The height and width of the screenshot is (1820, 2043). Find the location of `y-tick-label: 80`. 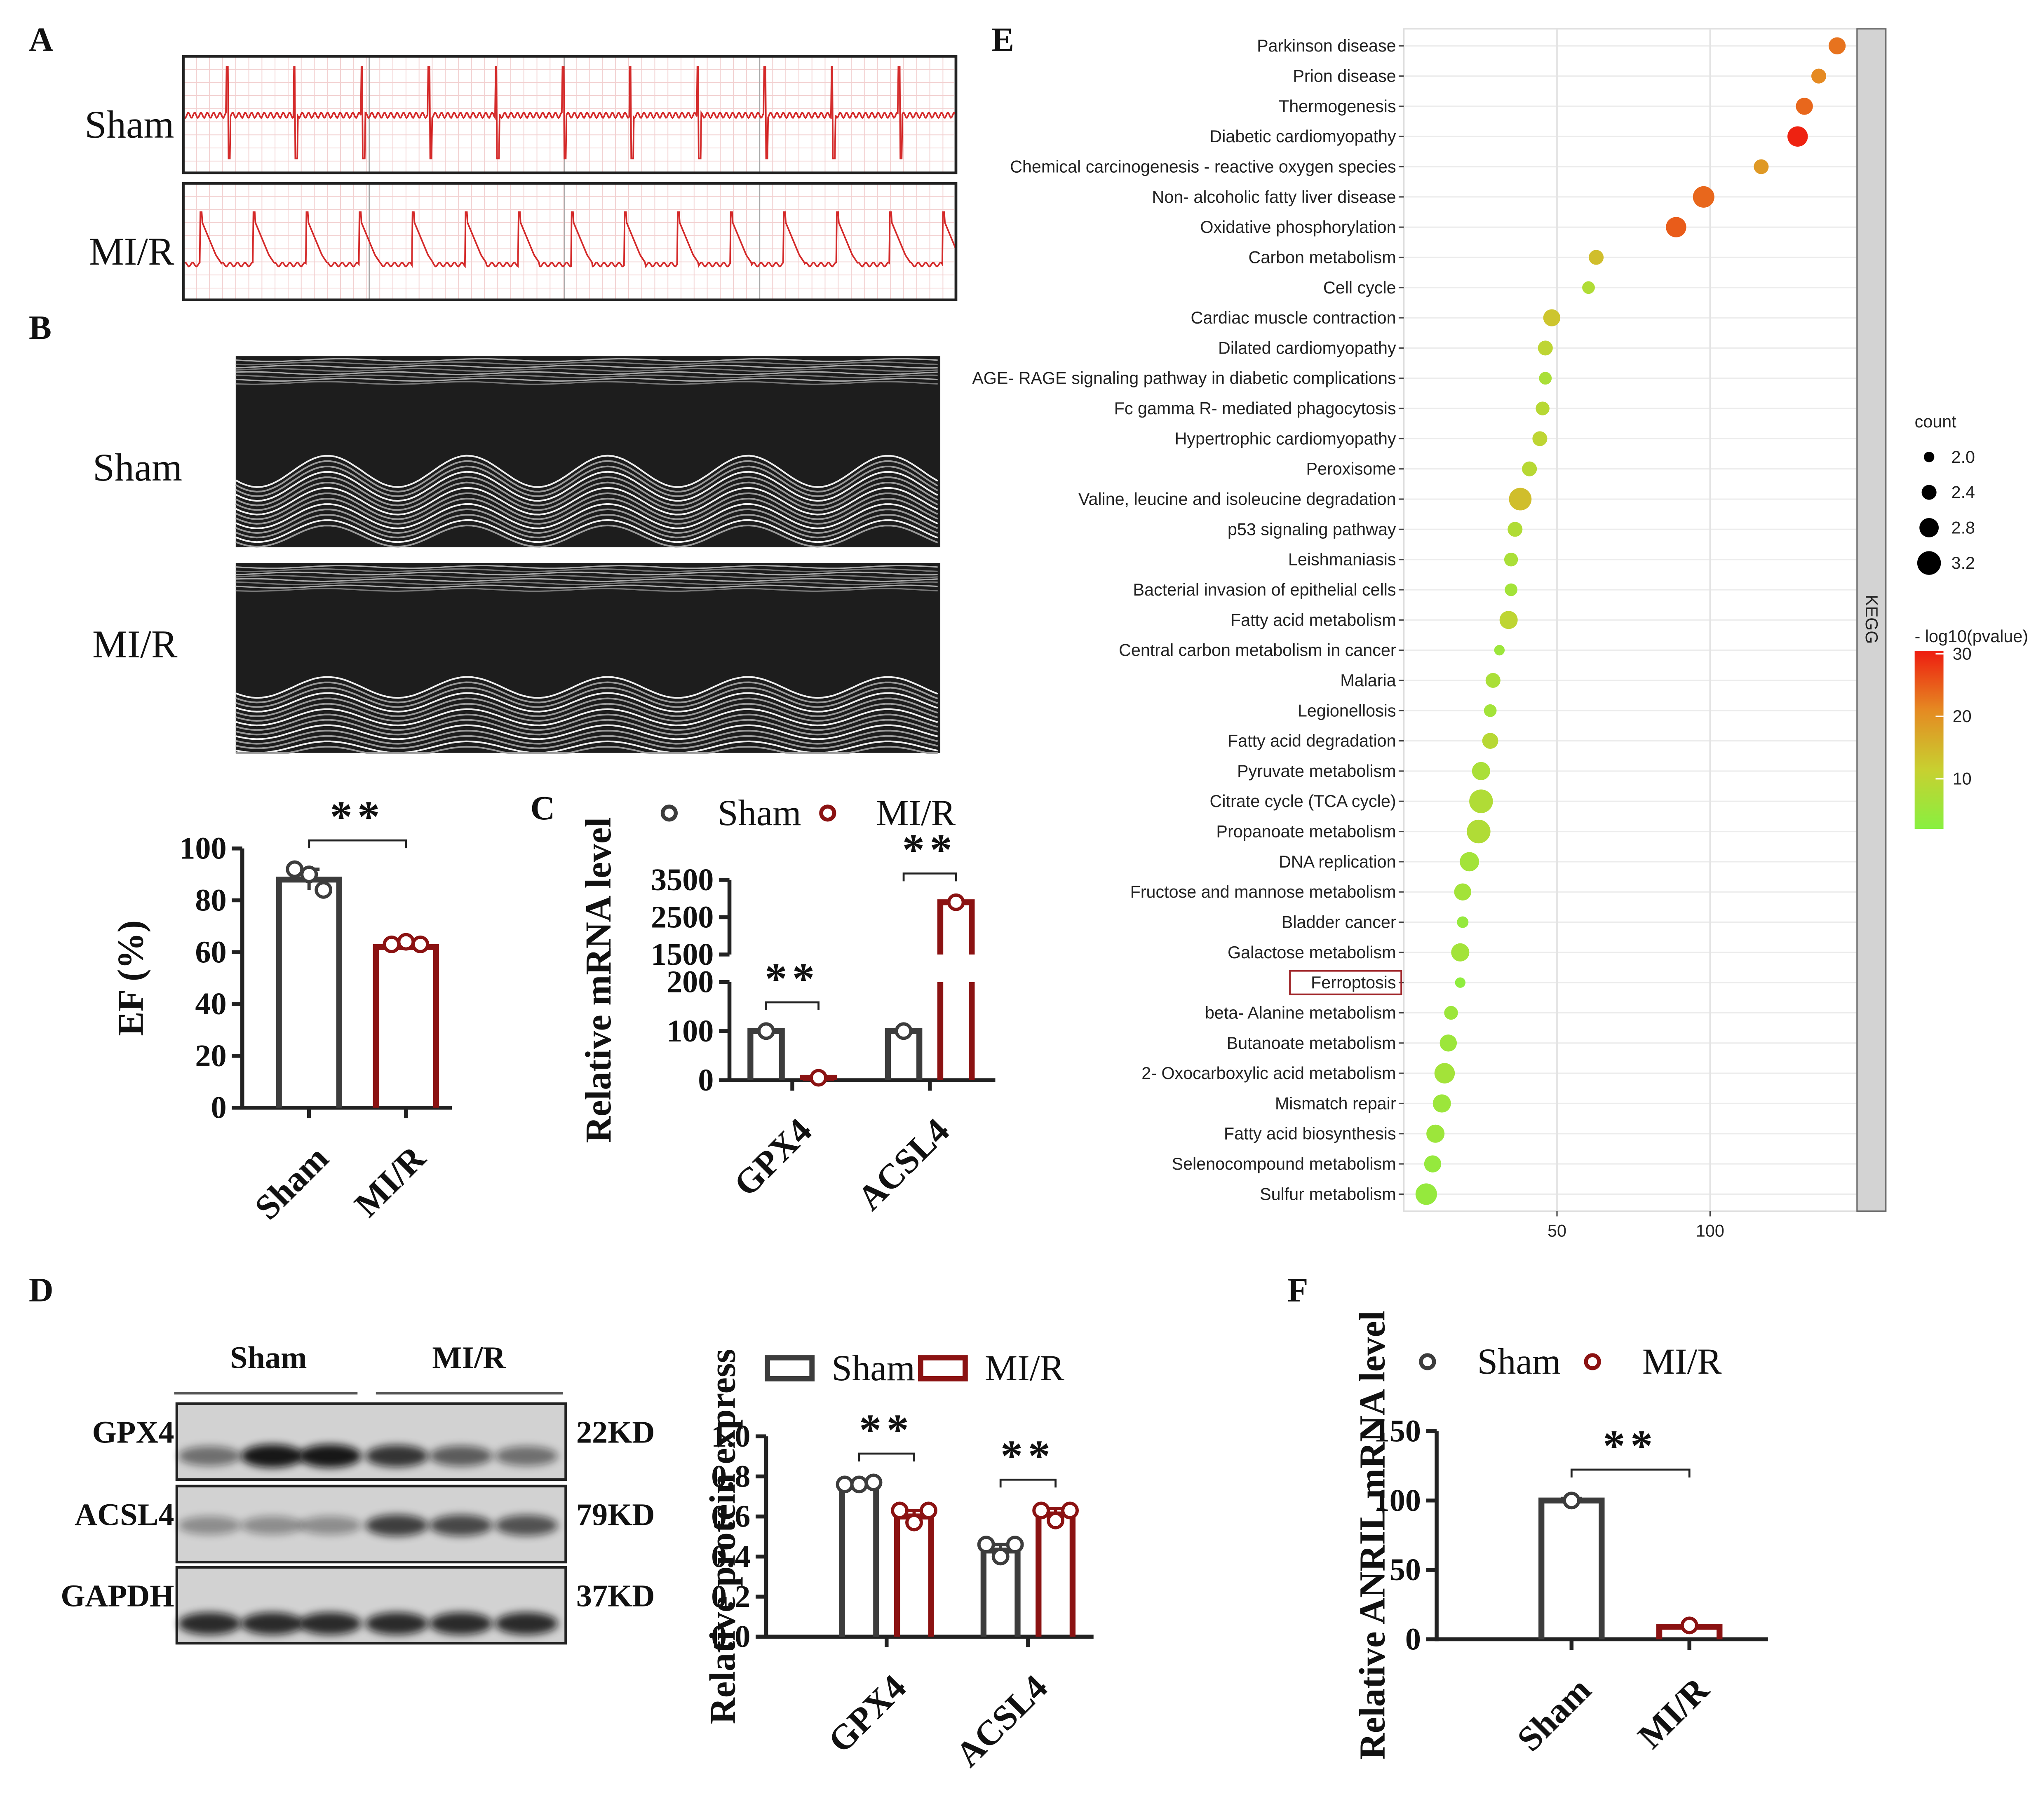

y-tick-label: 80 is located at coordinates (211, 900).